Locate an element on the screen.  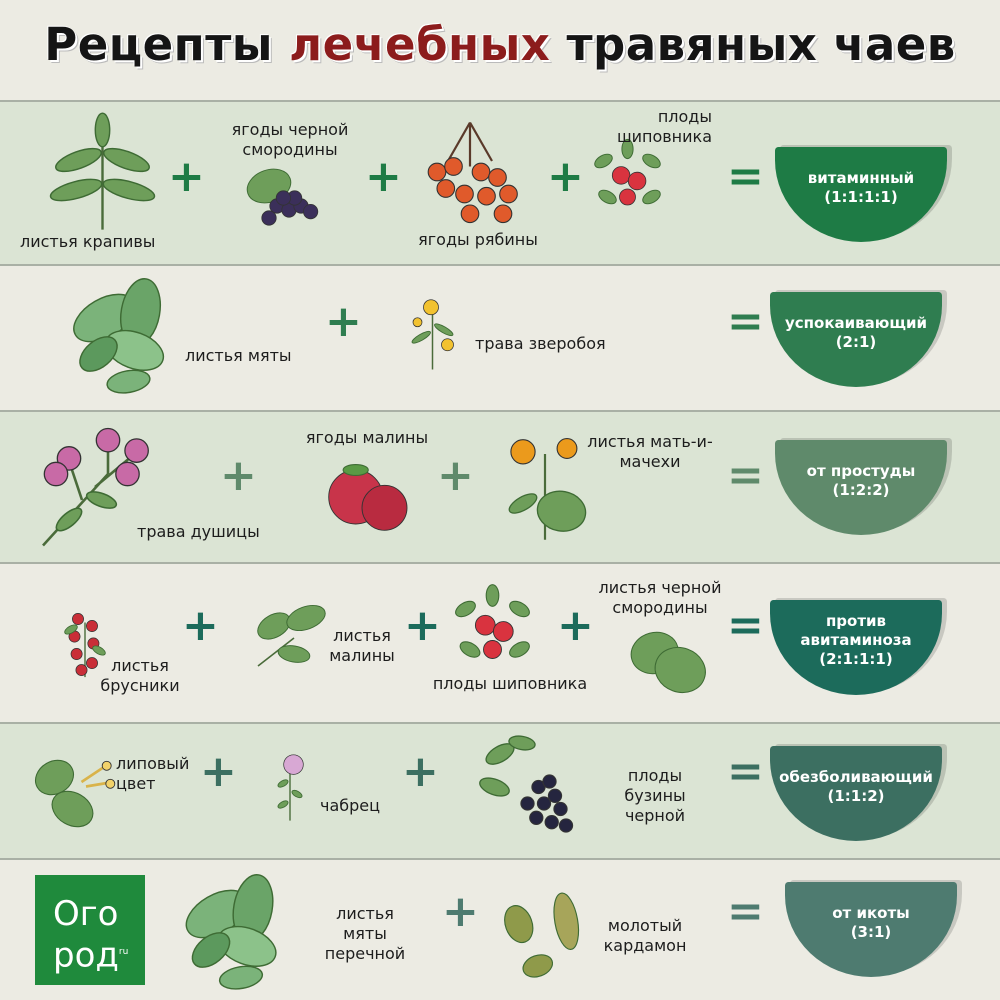
logo-line: Ого is located at coordinates (86, 914).